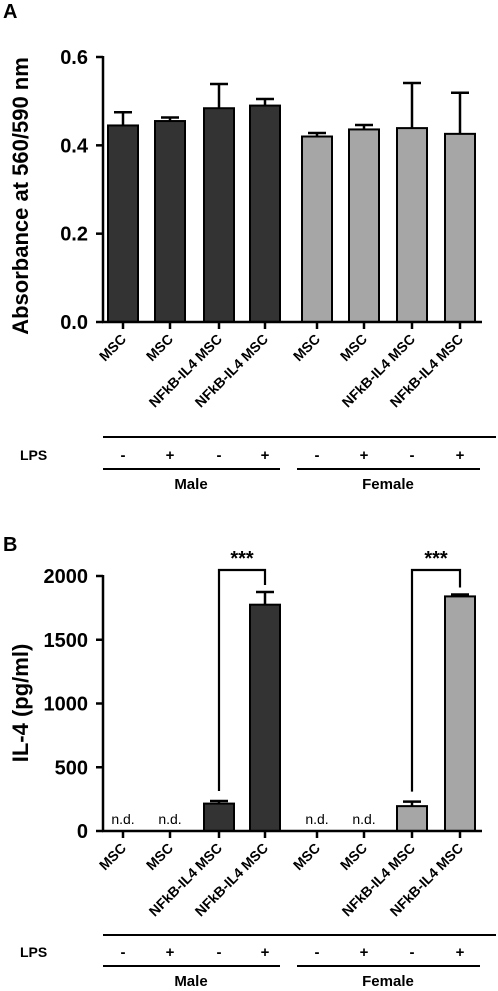 The width and height of the screenshot is (498, 991). I want to click on panel-b-y-ticks: 0 500 1000 1500 2000, so click(73, 704).